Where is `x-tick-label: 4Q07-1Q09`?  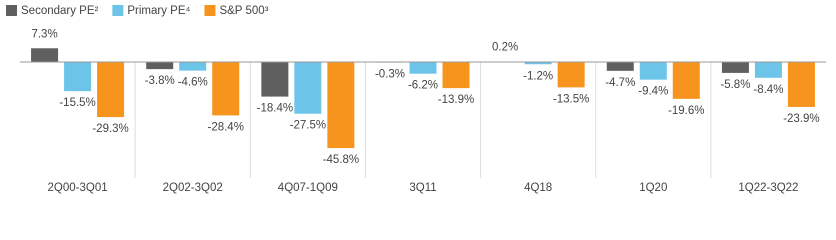
x-tick-label: 4Q07-1Q09 is located at coordinates (308, 188).